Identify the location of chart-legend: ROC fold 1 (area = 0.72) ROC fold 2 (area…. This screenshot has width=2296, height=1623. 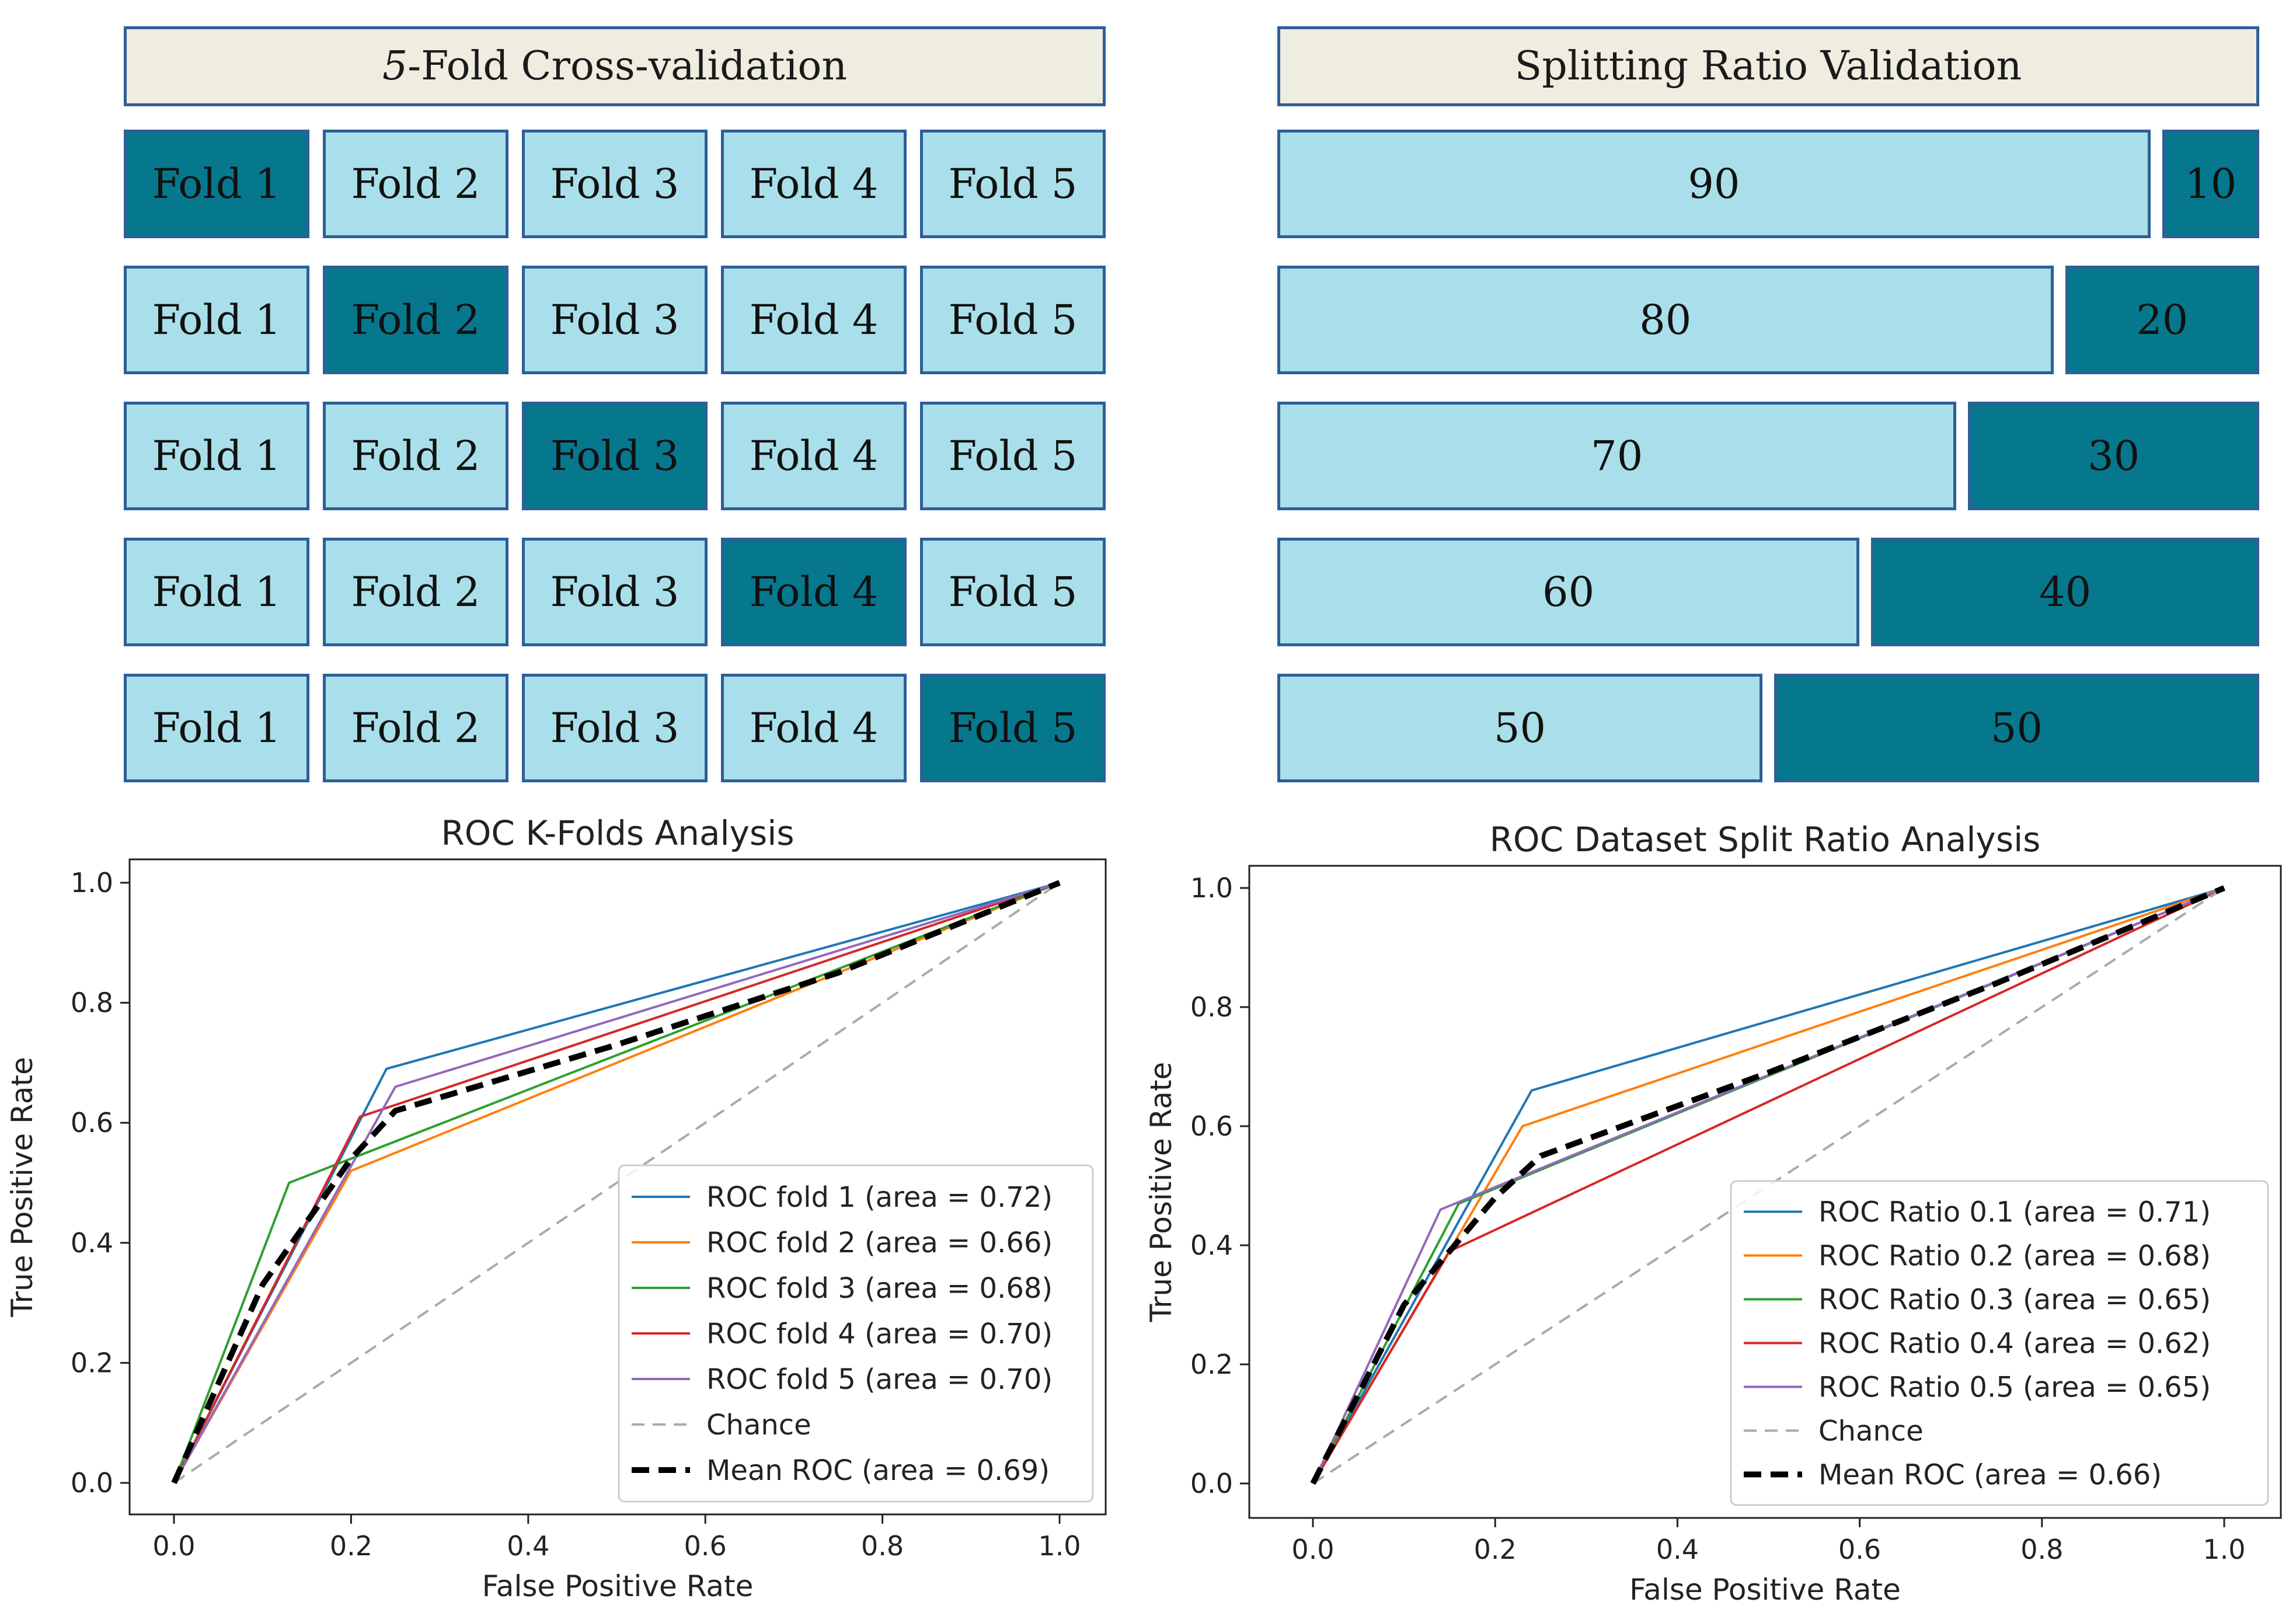
(856, 1333).